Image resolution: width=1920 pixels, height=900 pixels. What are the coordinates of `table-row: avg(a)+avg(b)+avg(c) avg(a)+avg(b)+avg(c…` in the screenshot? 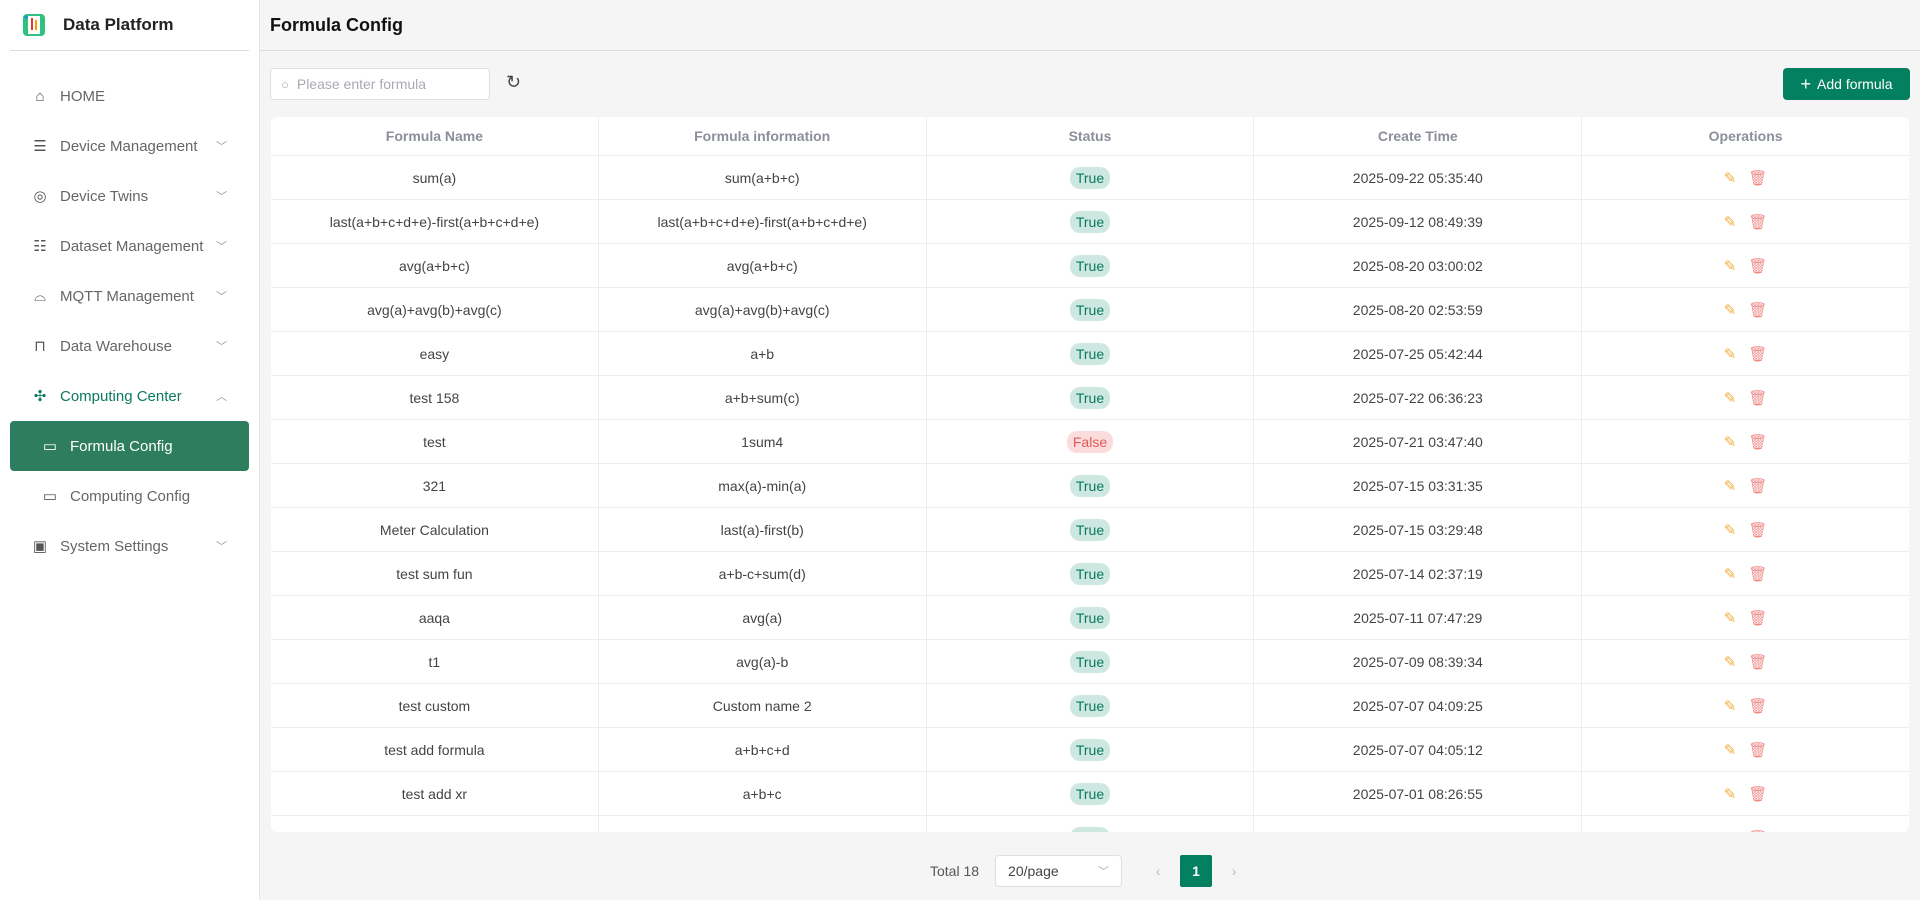 It's located at (1090, 310).